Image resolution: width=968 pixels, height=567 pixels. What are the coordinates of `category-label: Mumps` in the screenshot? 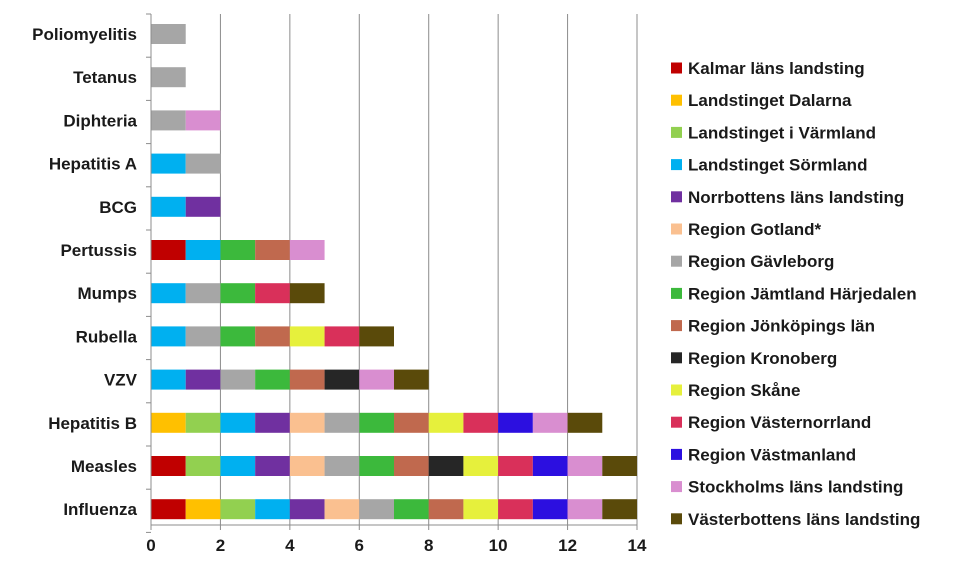 It's located at (108, 293).